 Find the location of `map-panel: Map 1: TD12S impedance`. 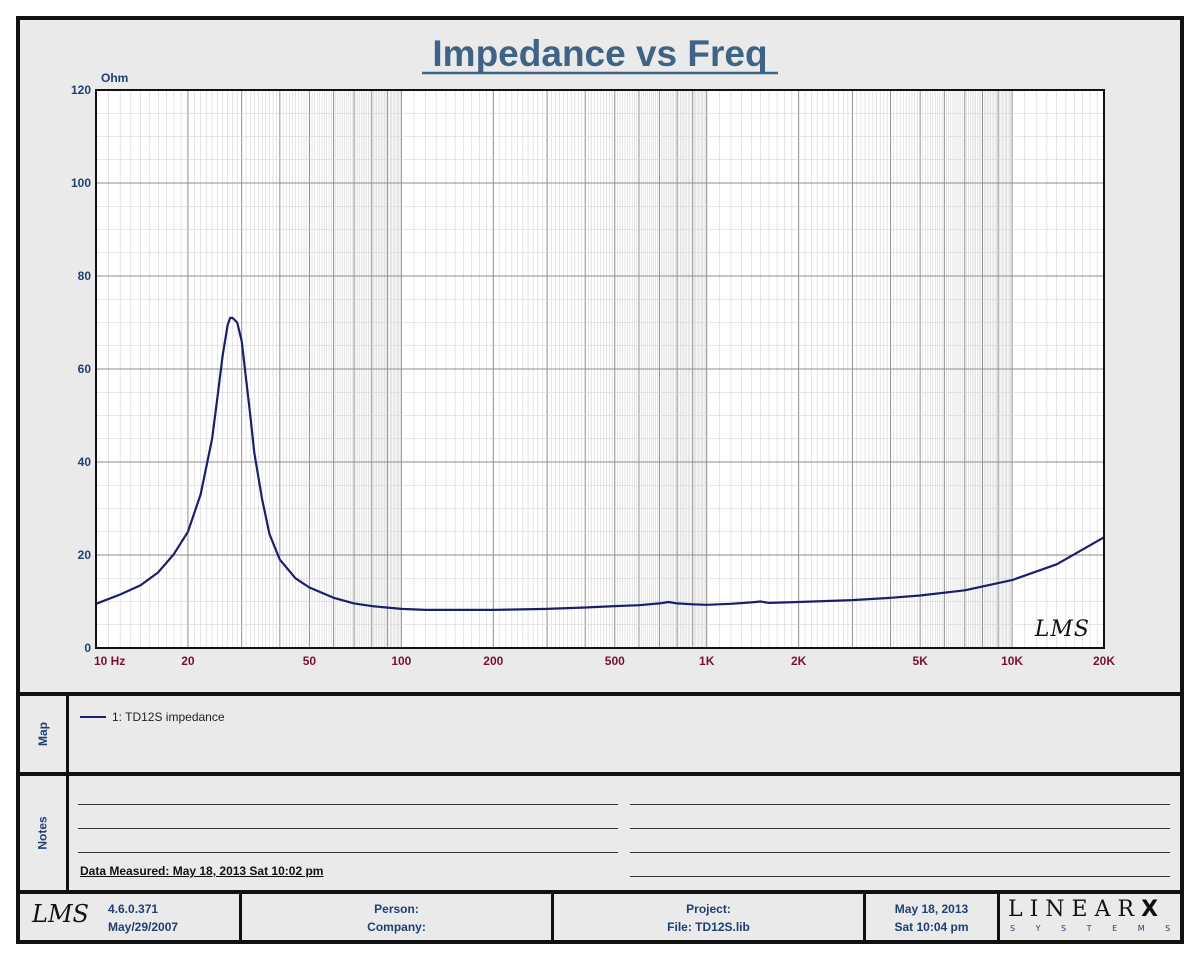

map-panel: Map 1: TD12S impedance is located at coordinates (600, 733).